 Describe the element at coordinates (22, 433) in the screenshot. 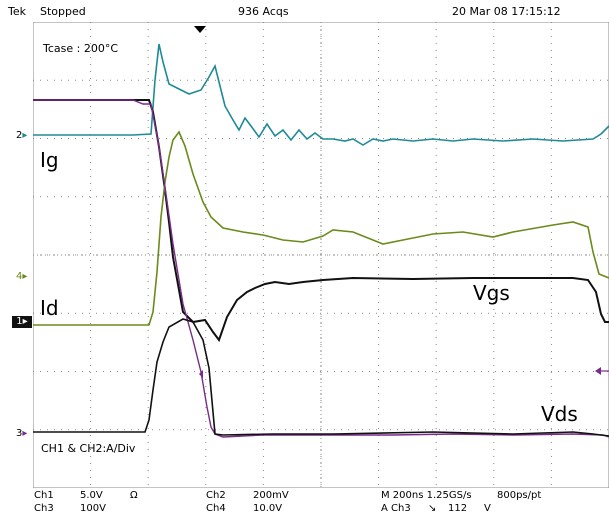

I see `ch3-marker: 3▸` at that location.